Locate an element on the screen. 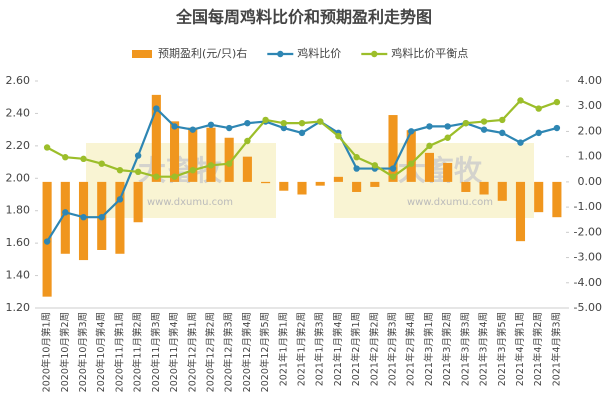 This screenshot has height=418, width=608. x-tick-label: 2021年1月第4周 is located at coordinates (338, 349).